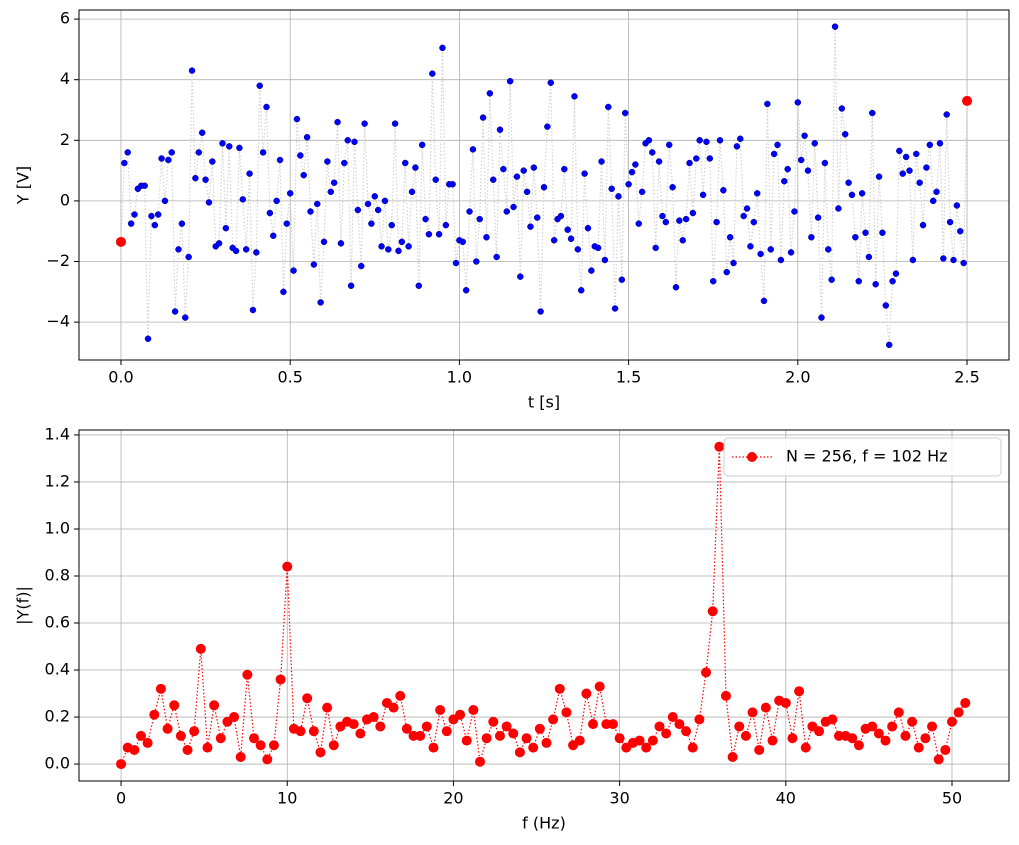 The width and height of the screenshot is (1019, 845). Describe the element at coordinates (65, 78) in the screenshot. I see `y-tick-label: 4` at that location.